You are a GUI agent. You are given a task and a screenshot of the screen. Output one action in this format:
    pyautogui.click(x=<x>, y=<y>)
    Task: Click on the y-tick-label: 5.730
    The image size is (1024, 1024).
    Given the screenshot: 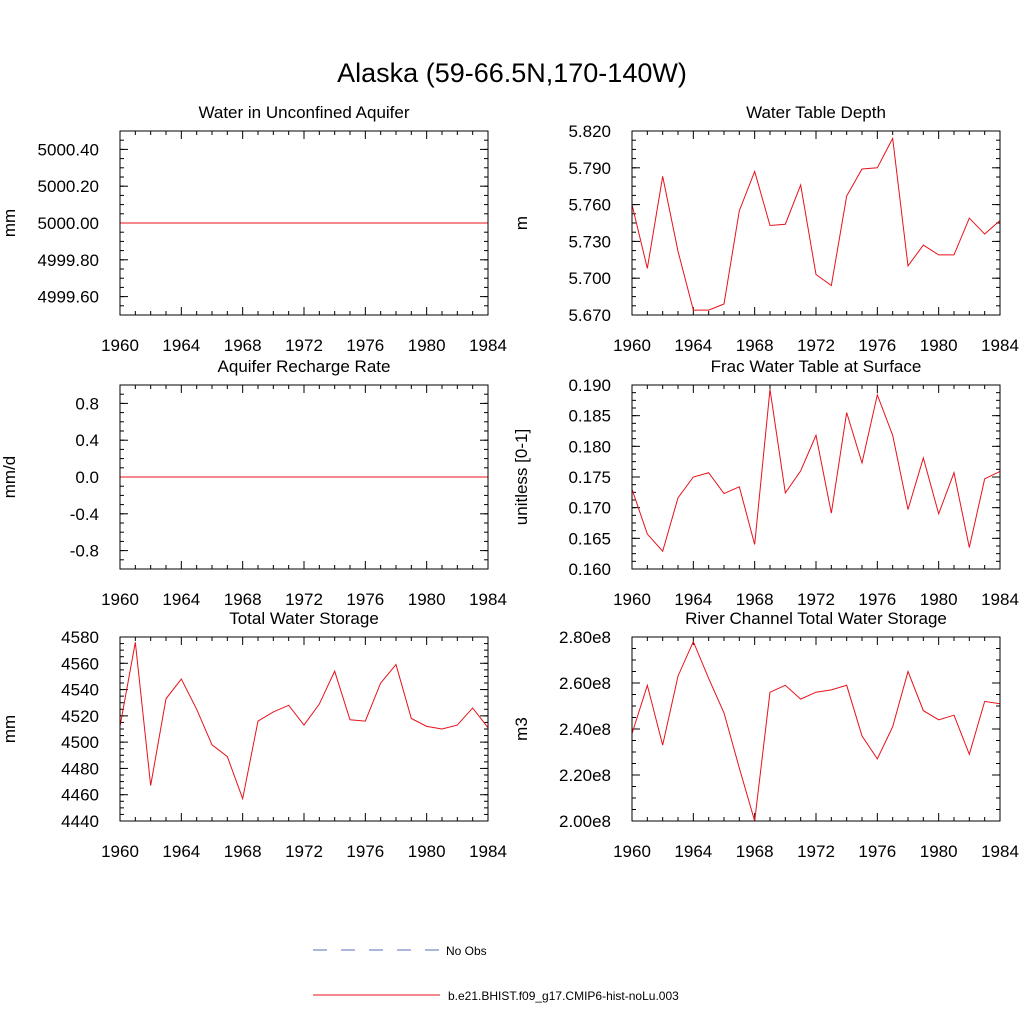 What is the action you would take?
    pyautogui.click(x=589, y=241)
    